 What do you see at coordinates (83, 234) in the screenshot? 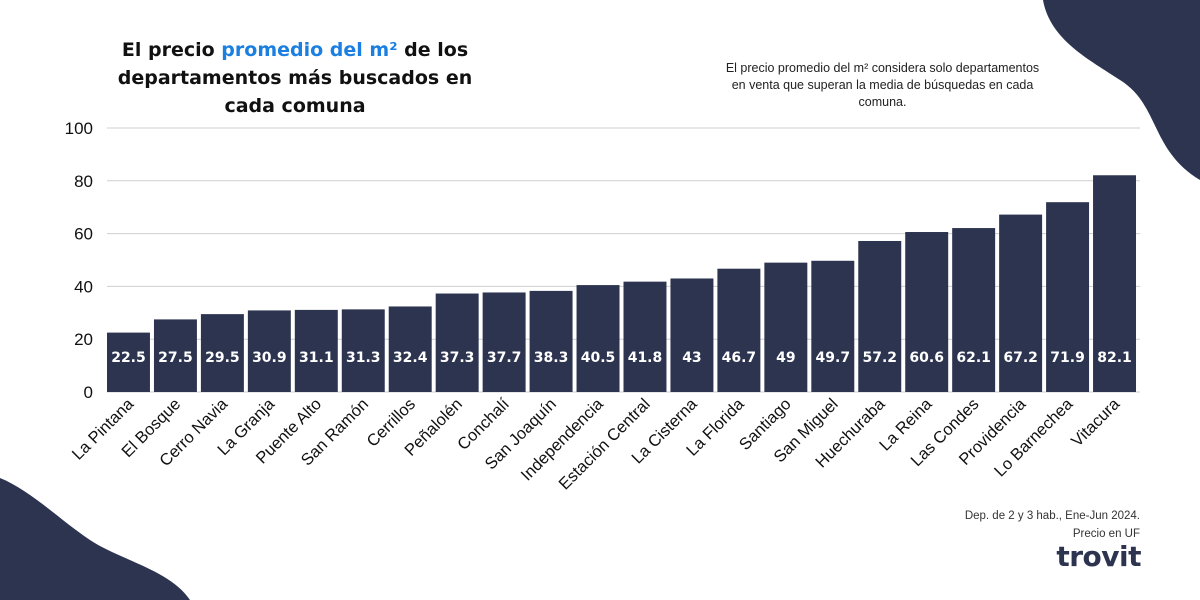
I see `y-tick-label: 60` at bounding box center [83, 234].